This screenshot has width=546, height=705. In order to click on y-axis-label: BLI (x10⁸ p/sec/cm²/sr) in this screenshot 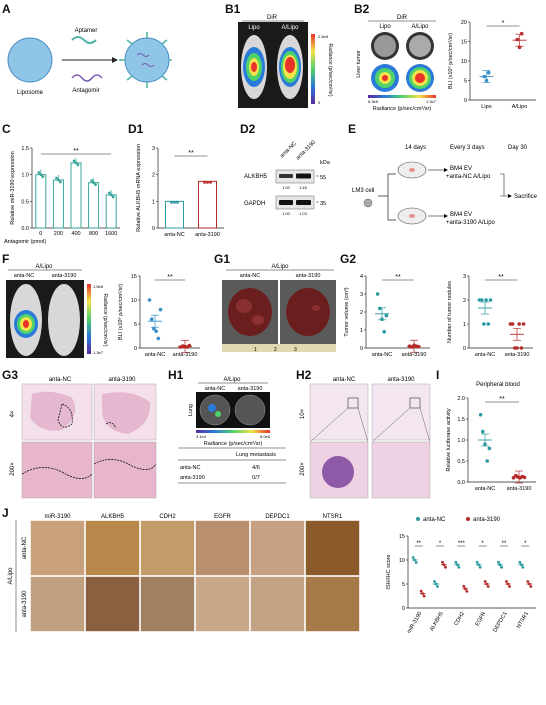, I will do `click(120, 312)`.